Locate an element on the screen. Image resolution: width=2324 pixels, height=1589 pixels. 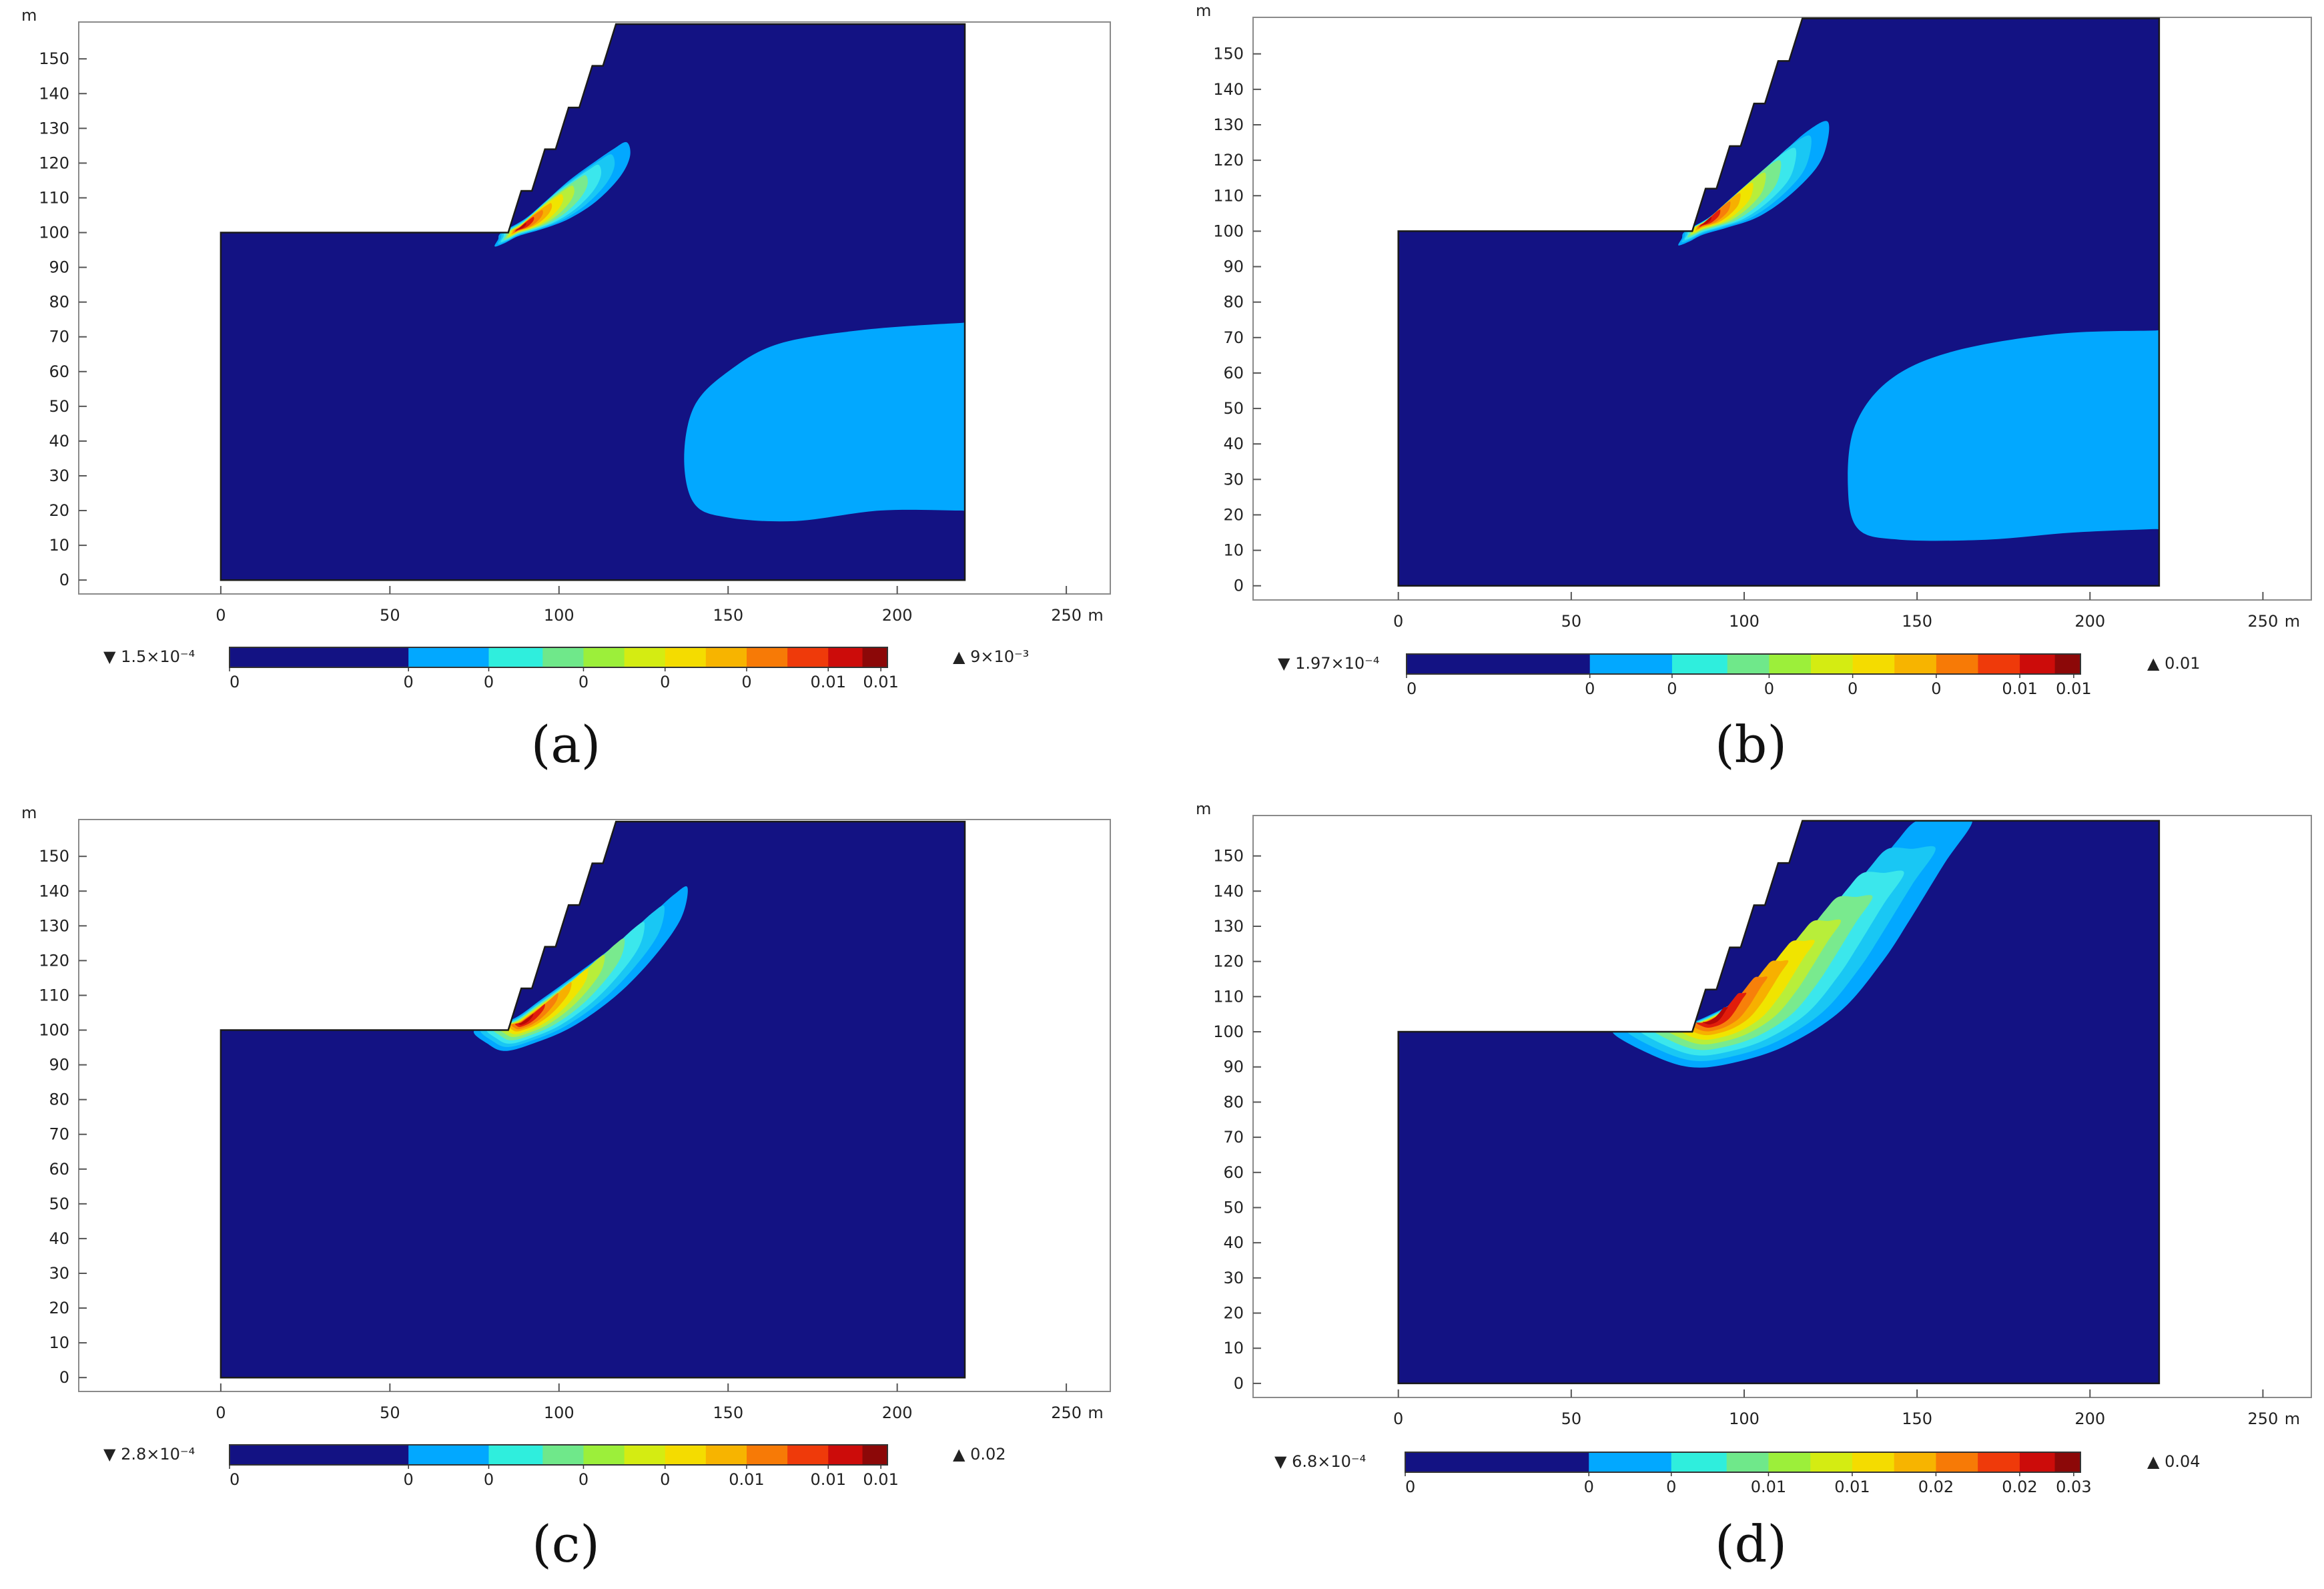
y-tick-label: 80 is located at coordinates (1233, 302).